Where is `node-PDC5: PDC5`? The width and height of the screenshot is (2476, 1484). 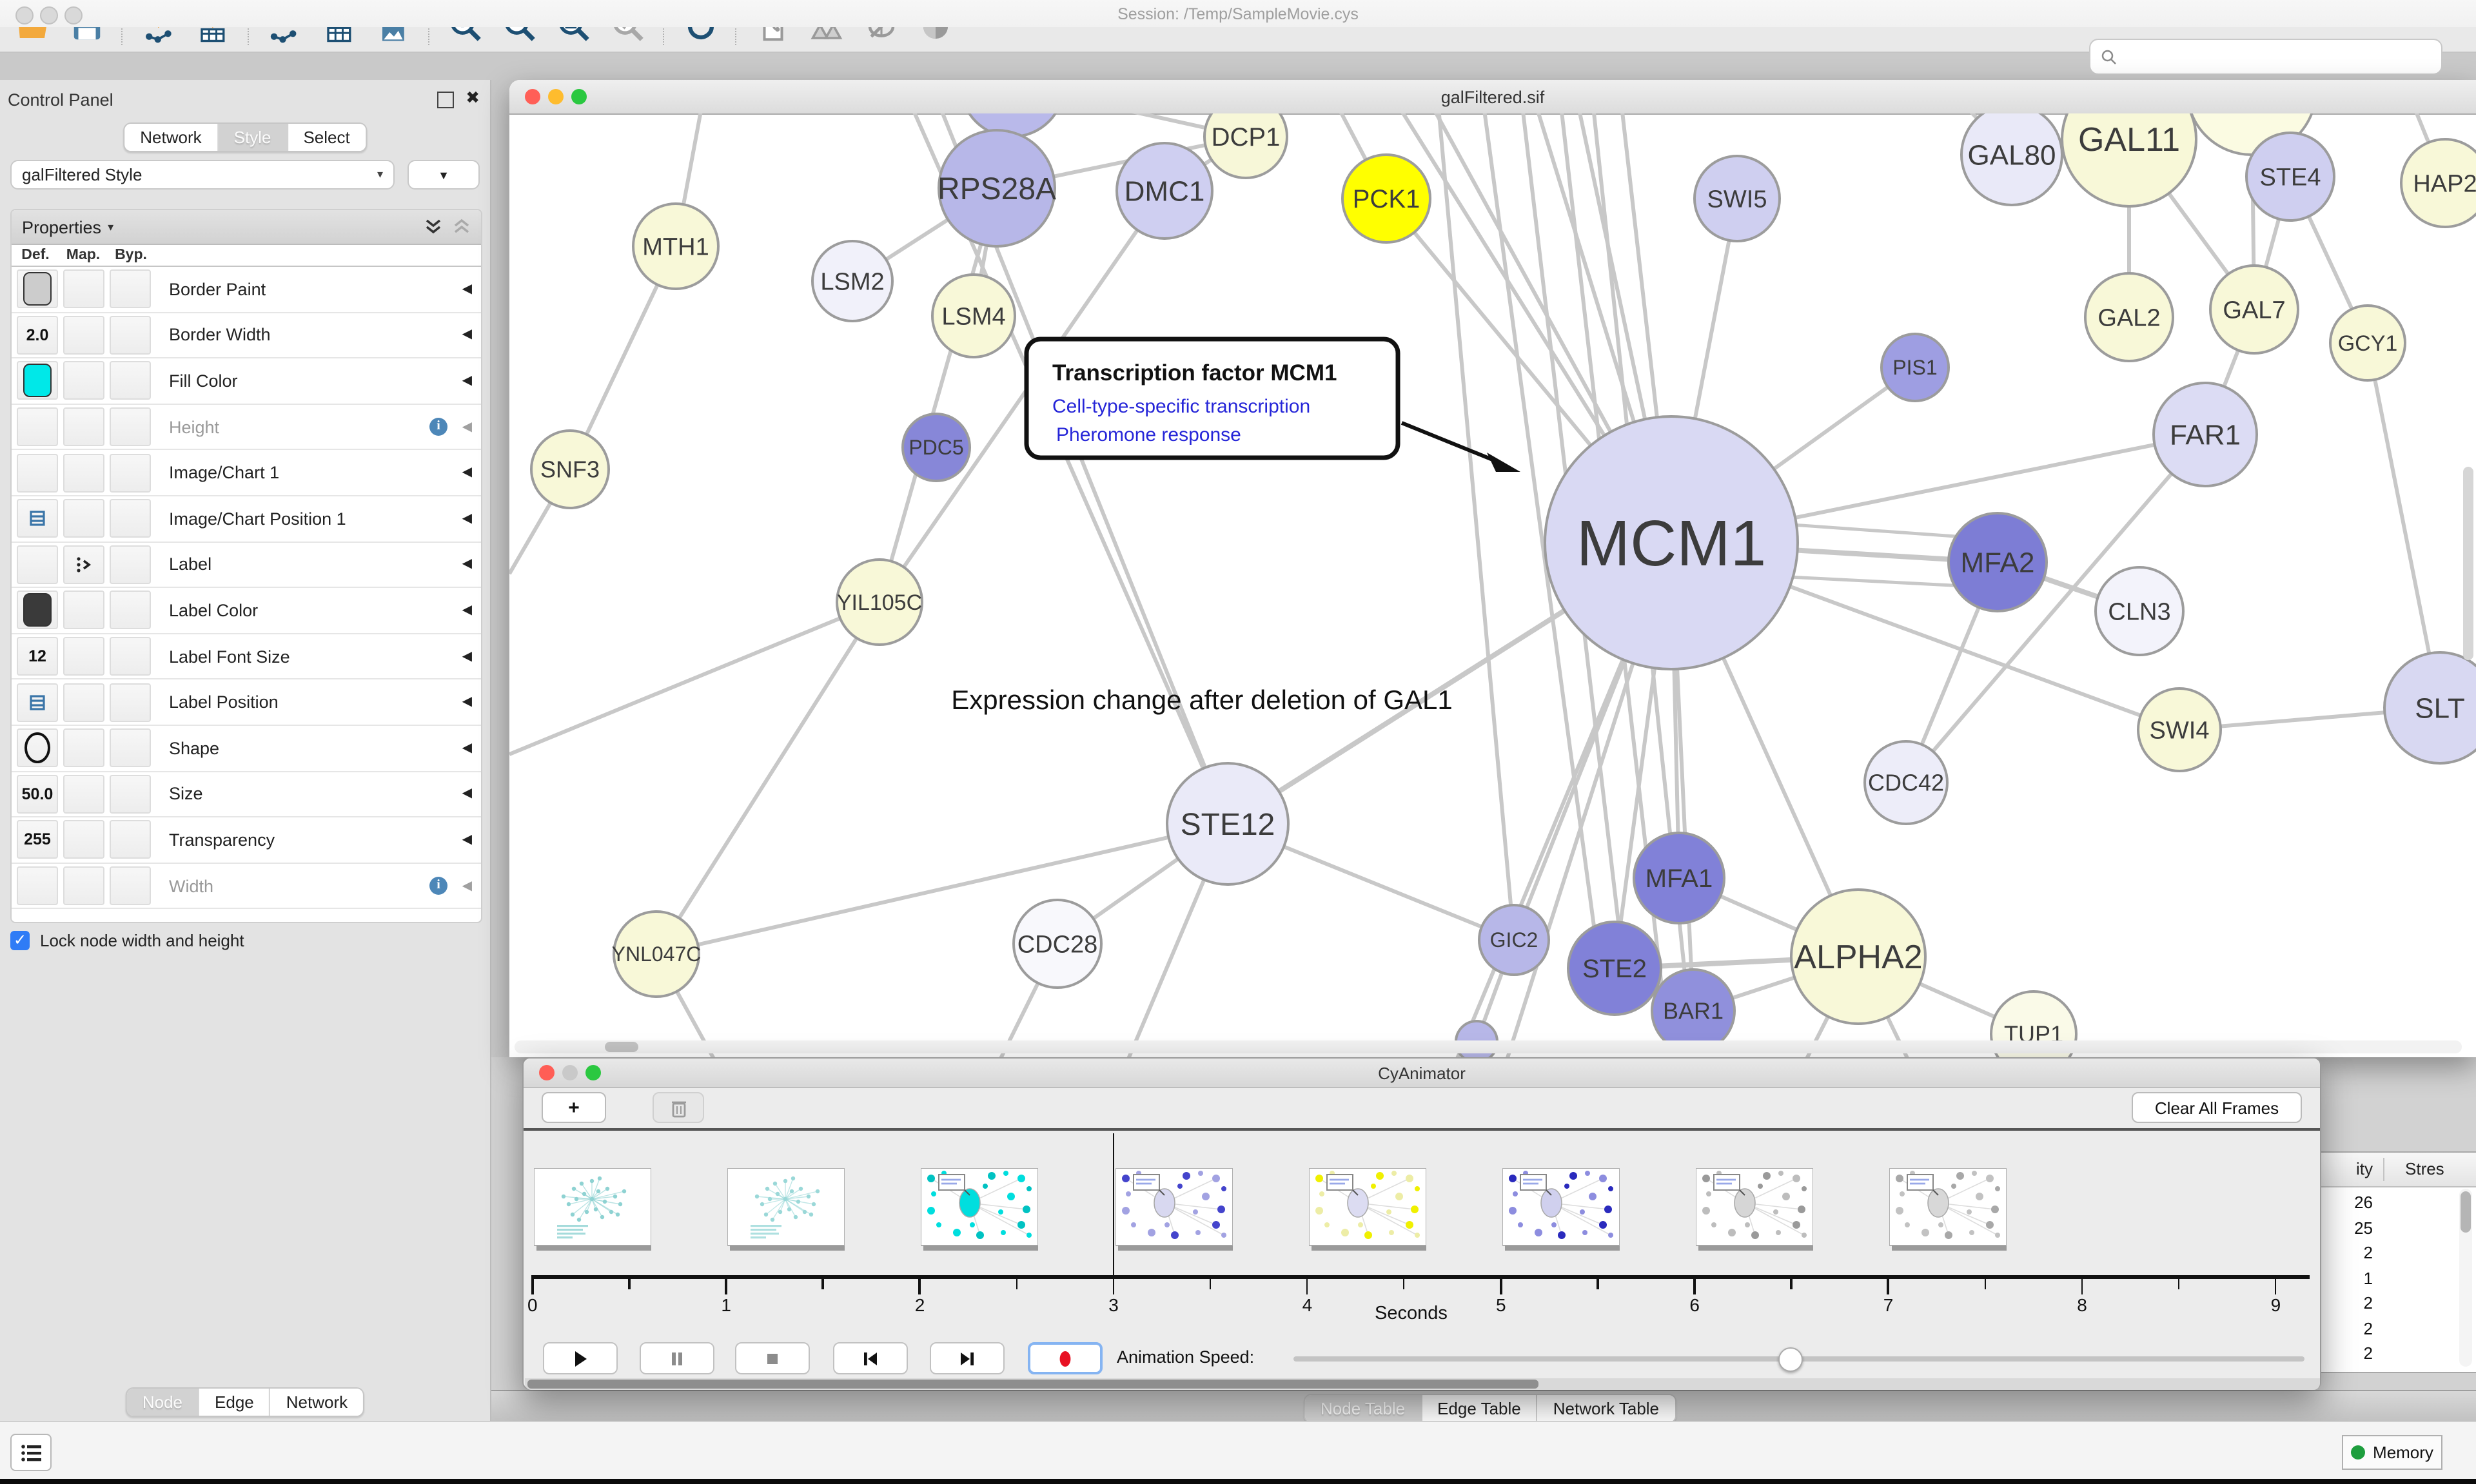
node-PDC5: PDC5 is located at coordinates (936, 447).